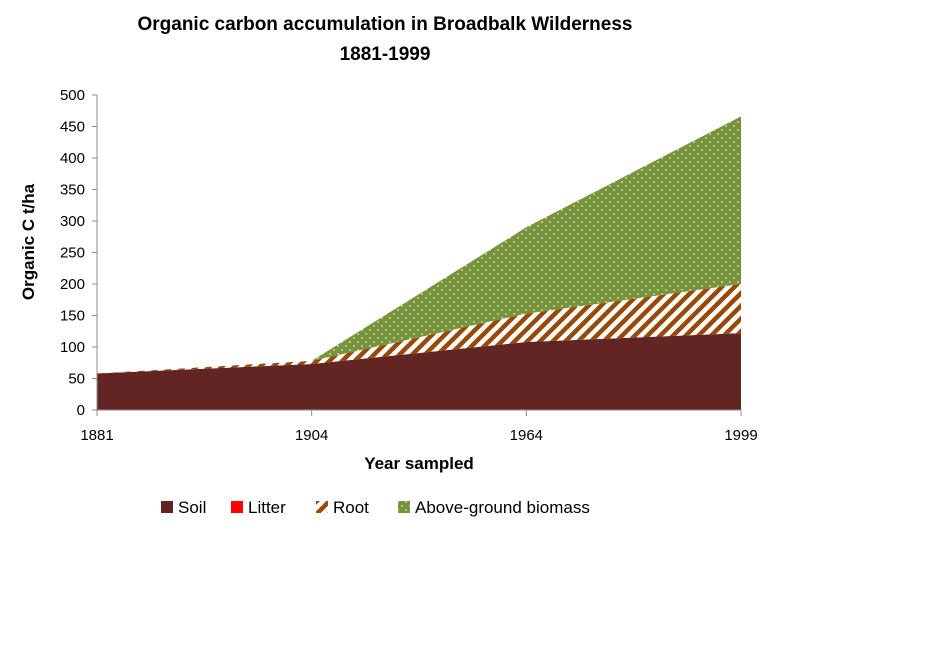 The height and width of the screenshot is (653, 950). What do you see at coordinates (72, 95) in the screenshot?
I see `y-tick-label: 500` at bounding box center [72, 95].